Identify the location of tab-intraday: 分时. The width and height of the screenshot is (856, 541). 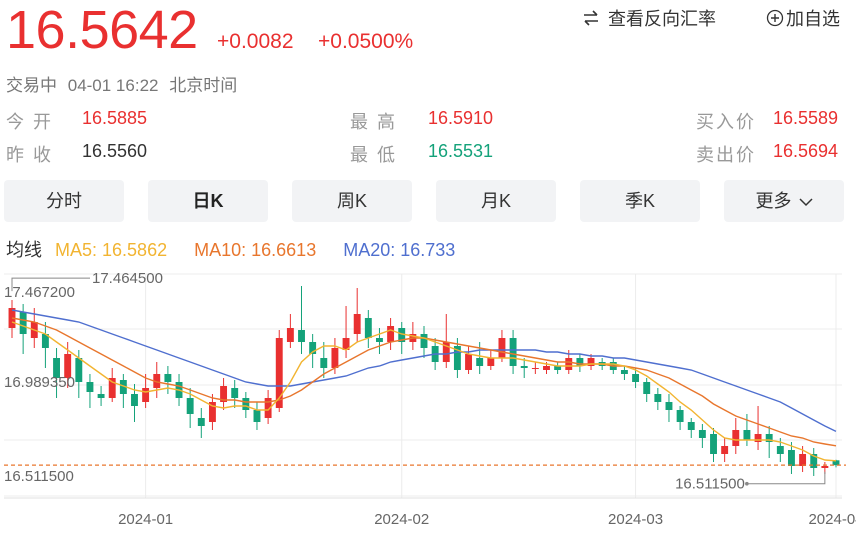
(64, 201).